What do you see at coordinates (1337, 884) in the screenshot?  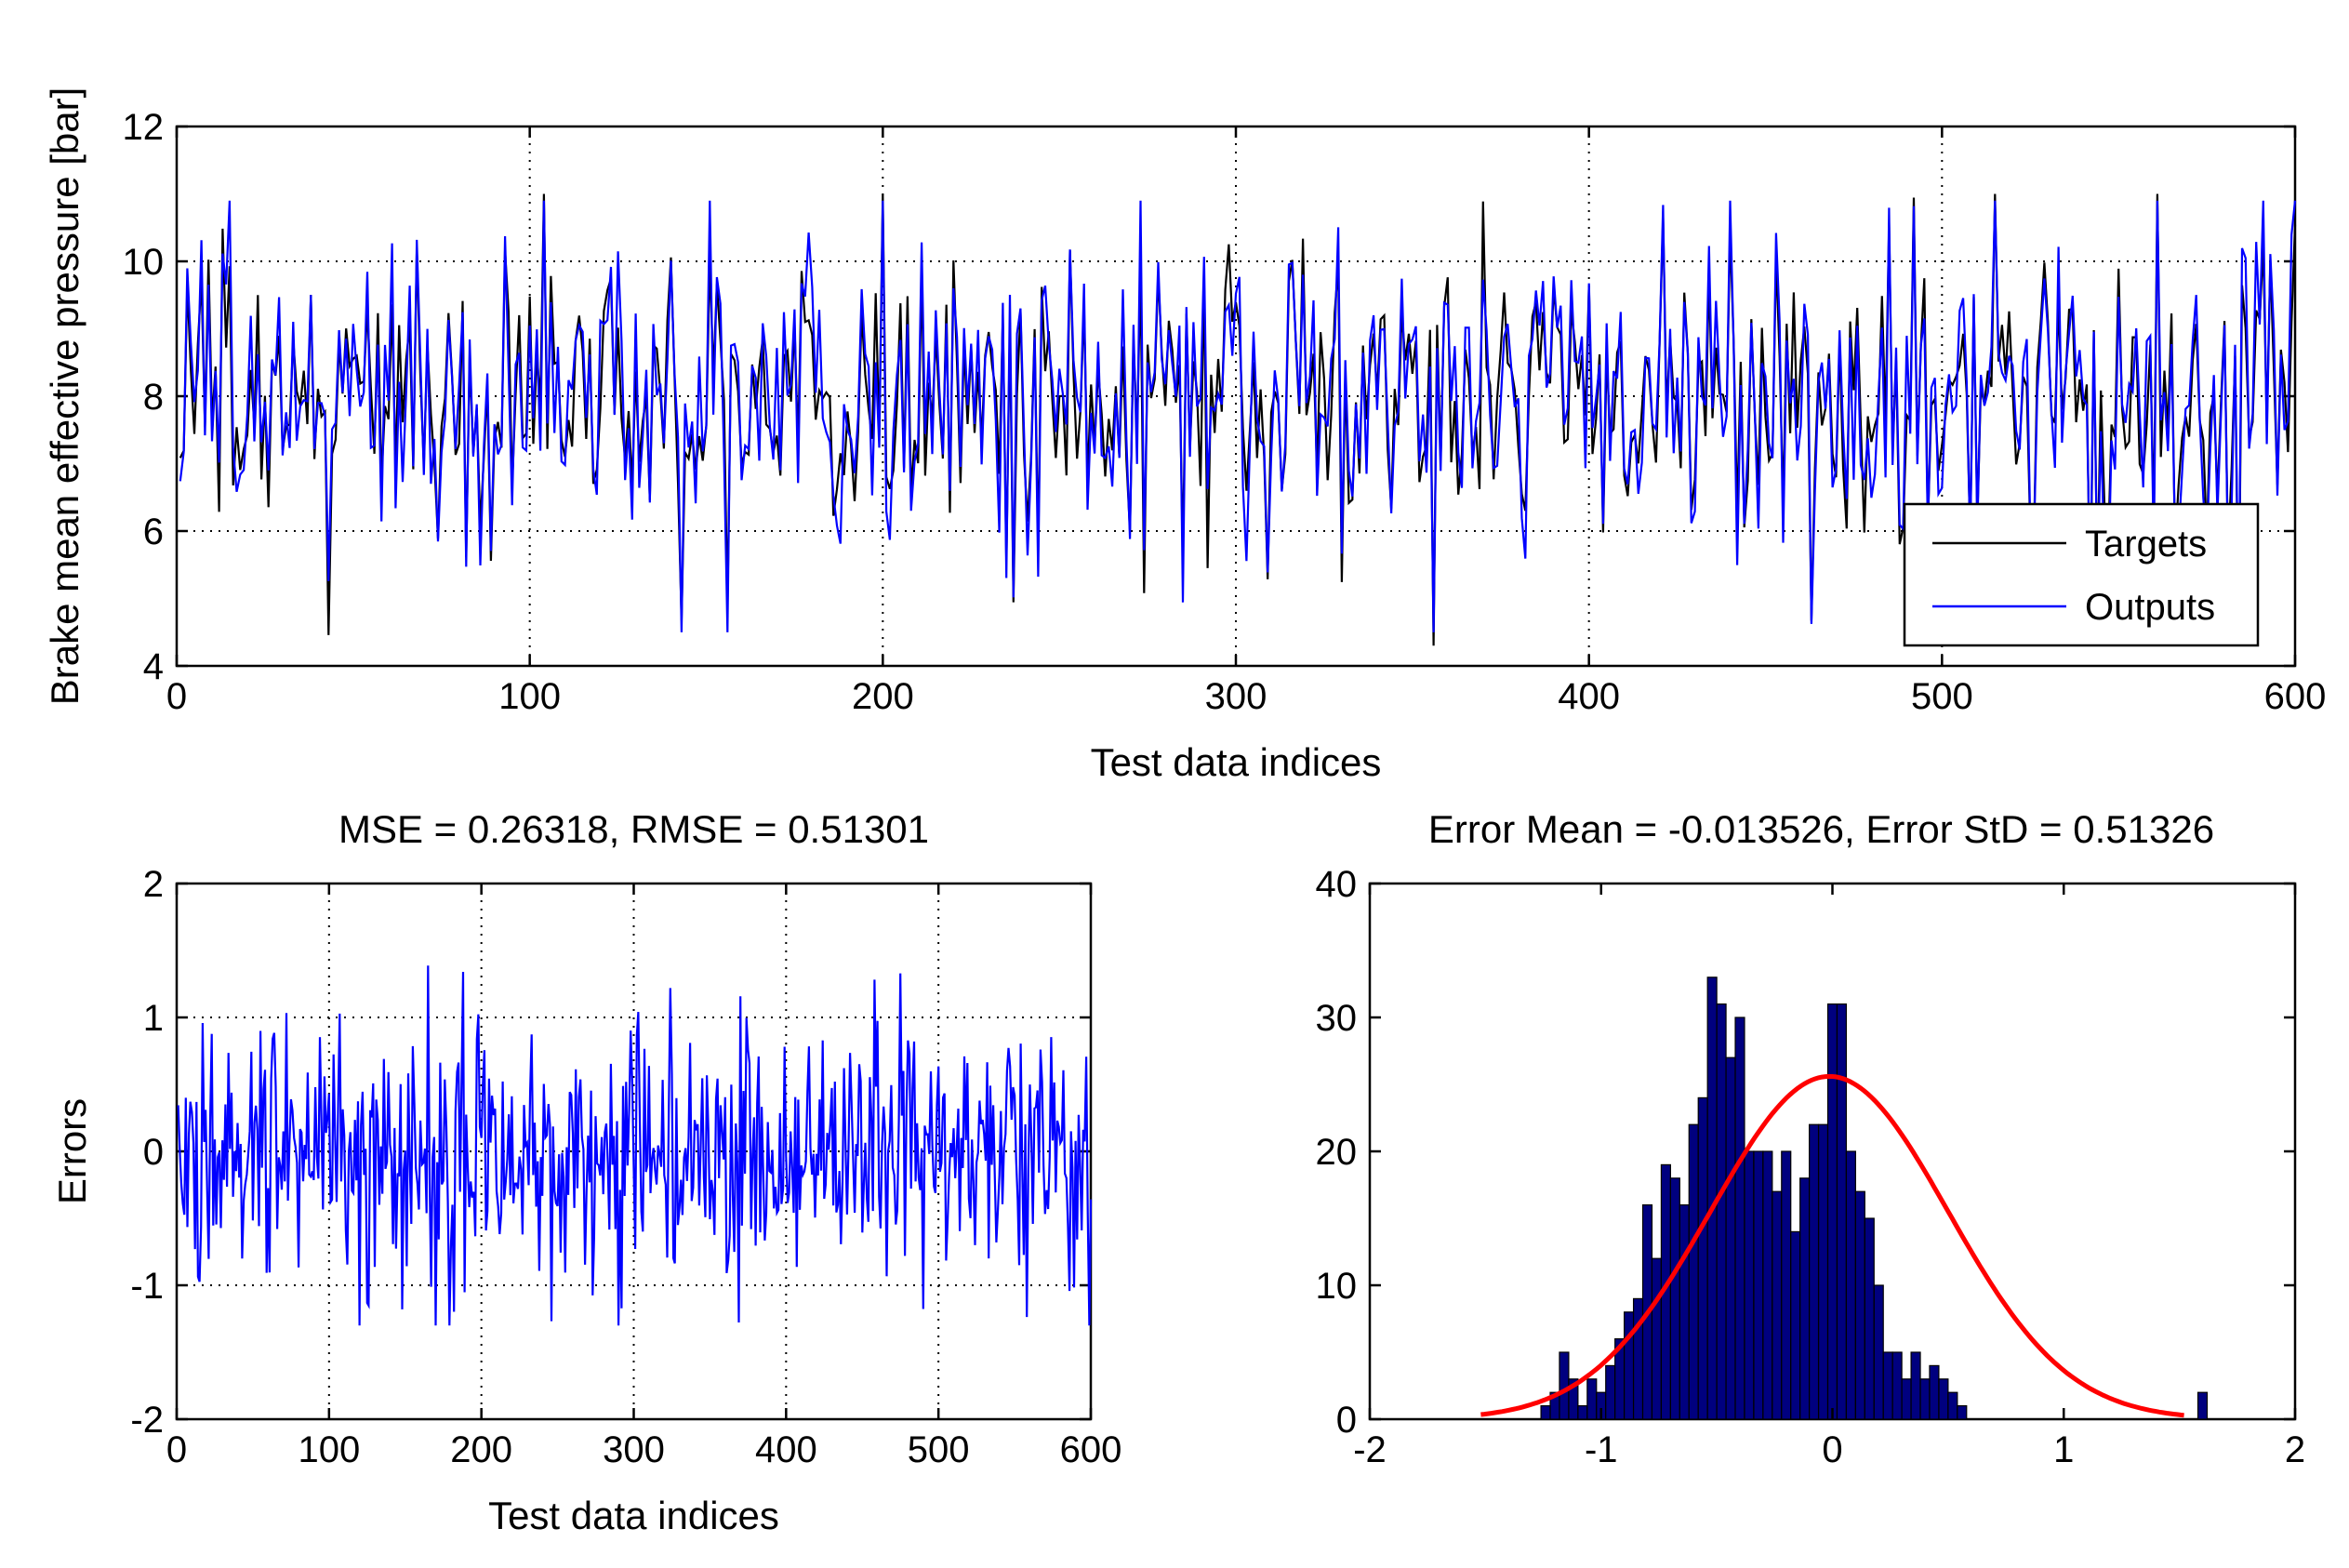 I see `hist-y-tick-label: 40` at bounding box center [1337, 884].